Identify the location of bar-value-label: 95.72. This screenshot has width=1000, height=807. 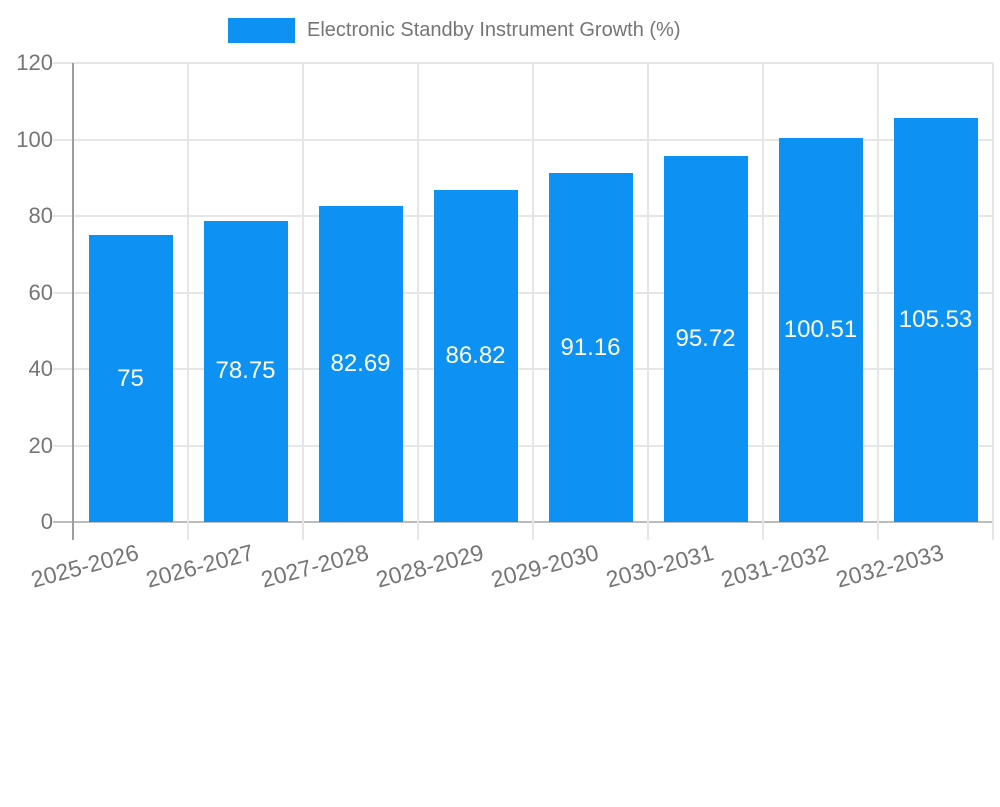
(705, 338).